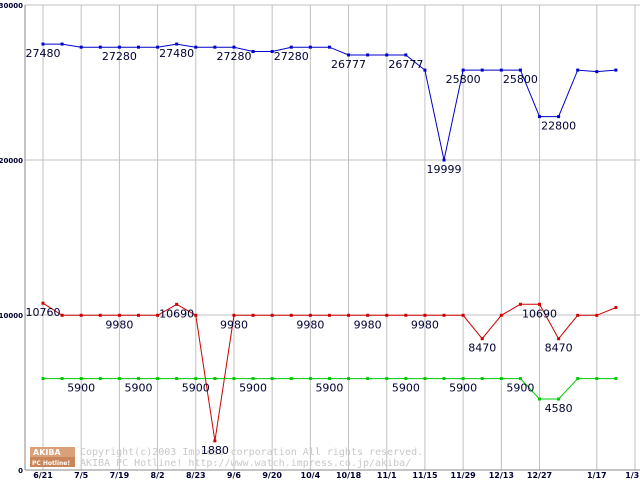 The width and height of the screenshot is (640, 484). Describe the element at coordinates (464, 475) in the screenshot. I see `x-tick-label: 11/29` at that location.